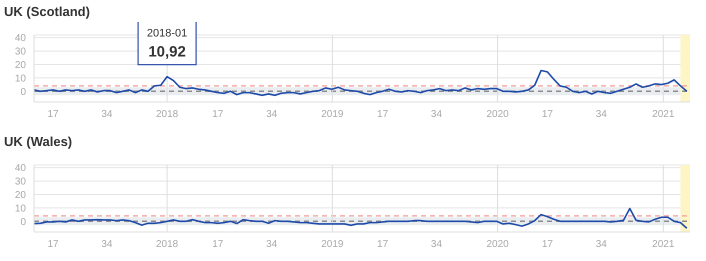  I want to click on chart-title: UK (Wales), so click(38, 142).